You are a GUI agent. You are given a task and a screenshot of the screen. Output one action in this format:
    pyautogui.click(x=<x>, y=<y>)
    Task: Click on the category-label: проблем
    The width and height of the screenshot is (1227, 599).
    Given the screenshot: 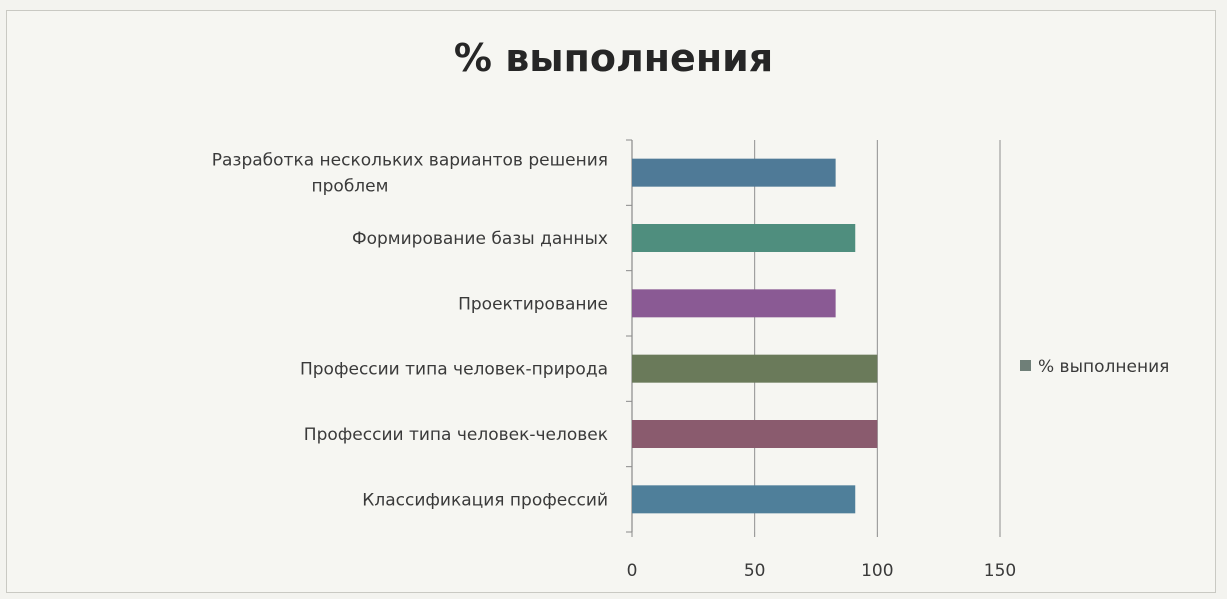 What is the action you would take?
    pyautogui.click(x=350, y=187)
    